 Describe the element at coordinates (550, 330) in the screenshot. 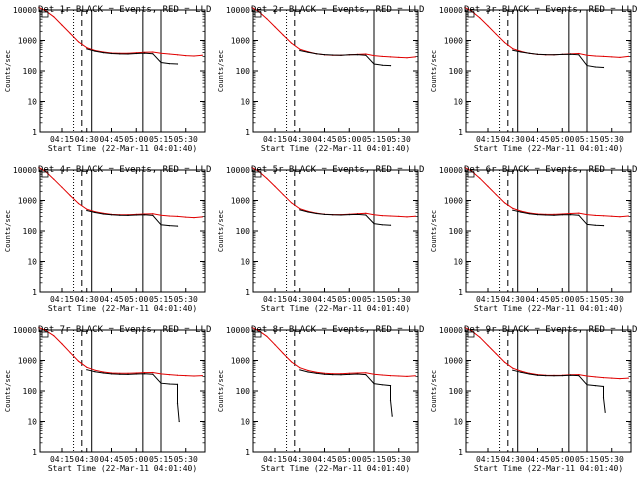

I see `chart-title: Det 9r BLACK = Events, RED = LLD` at that location.